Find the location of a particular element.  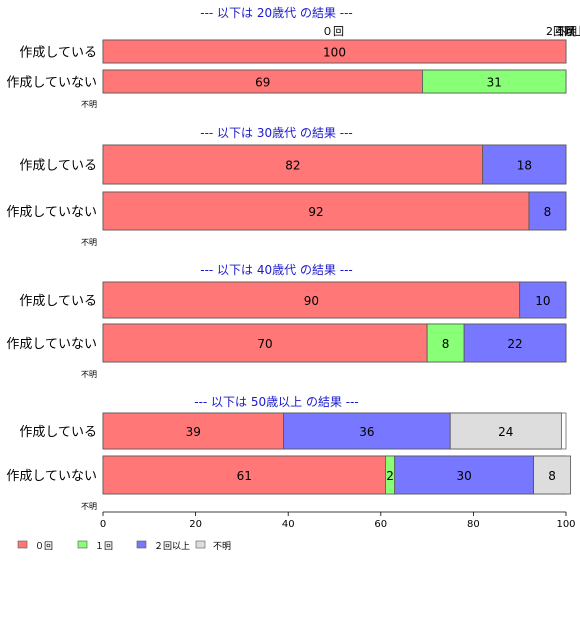

data-label: 2 is located at coordinates (390, 476).